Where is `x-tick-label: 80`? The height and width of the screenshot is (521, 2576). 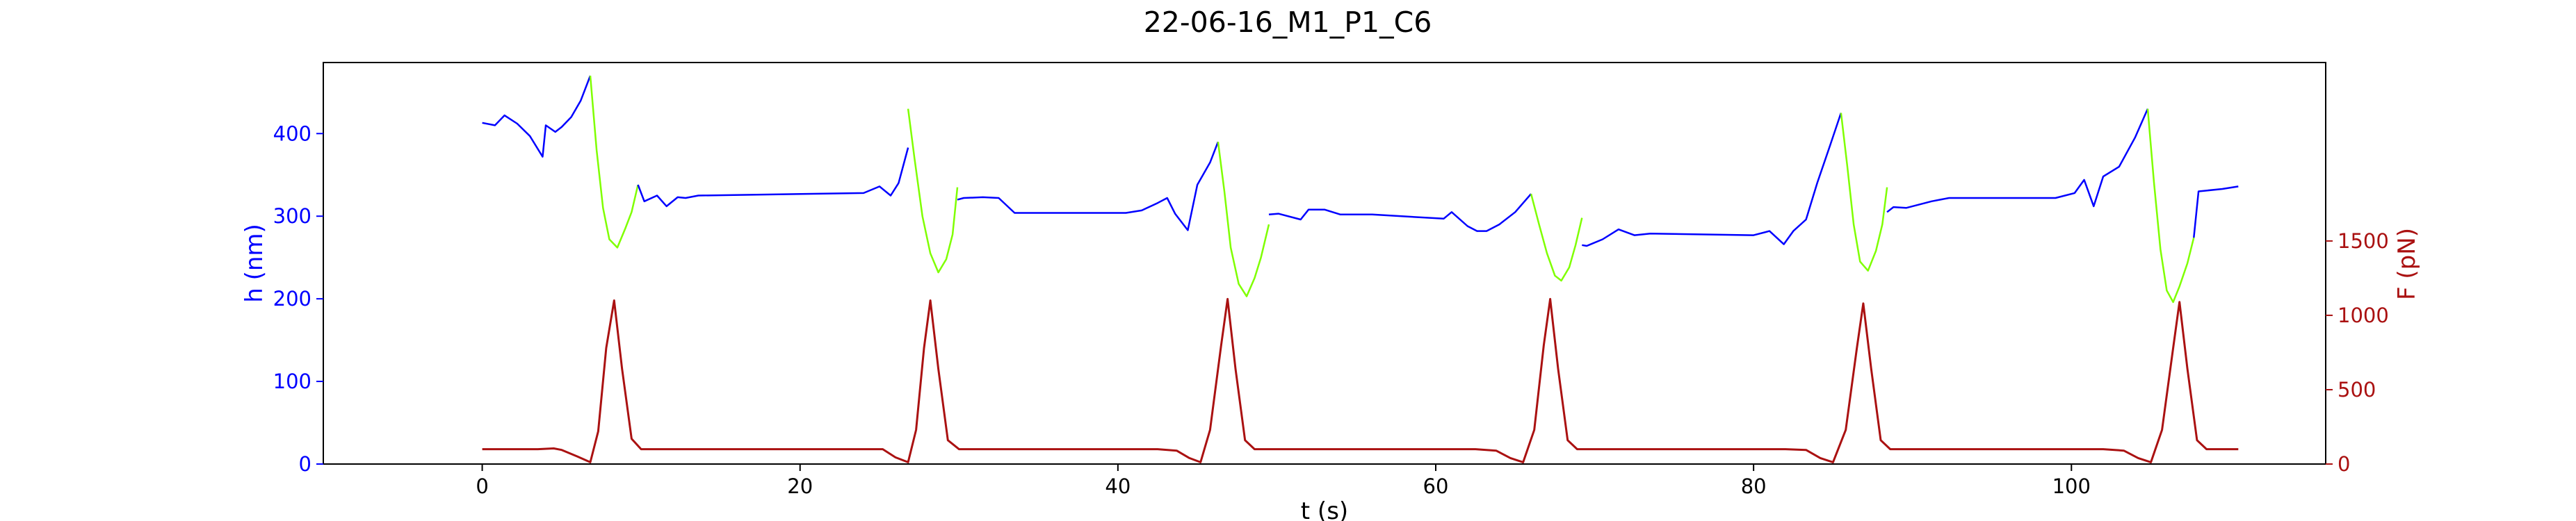
x-tick-label: 80 is located at coordinates (1754, 486).